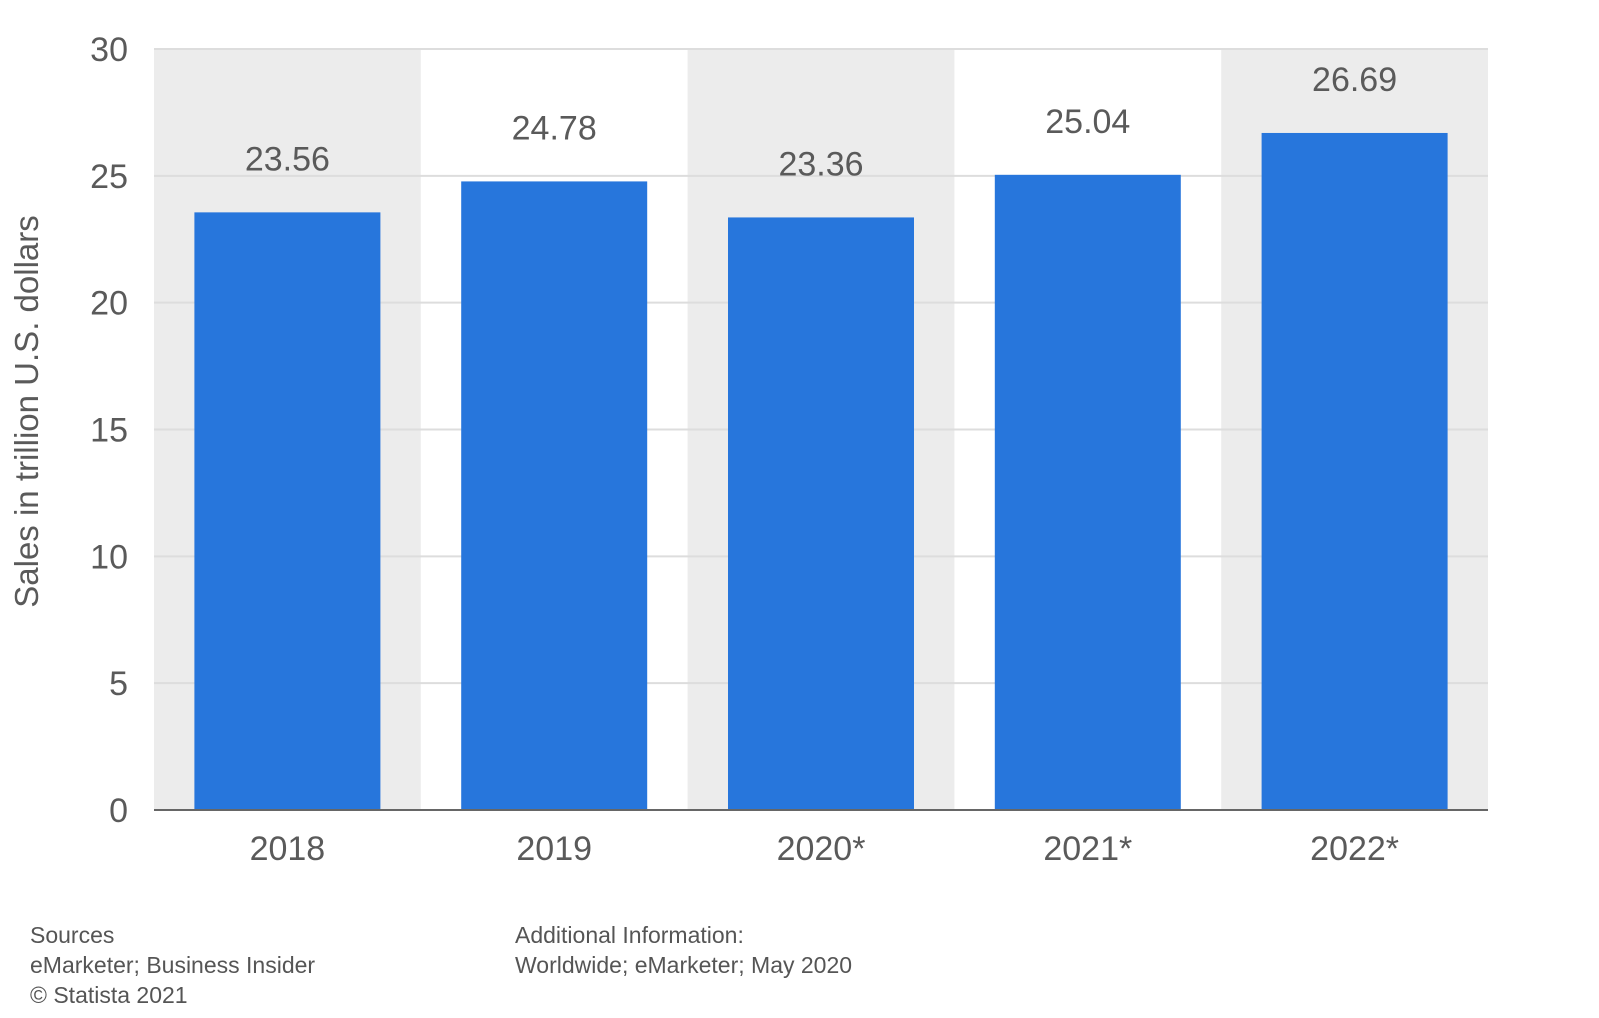 This screenshot has width=1599, height=1018. What do you see at coordinates (109, 304) in the screenshot?
I see `y-tick-label: 20` at bounding box center [109, 304].